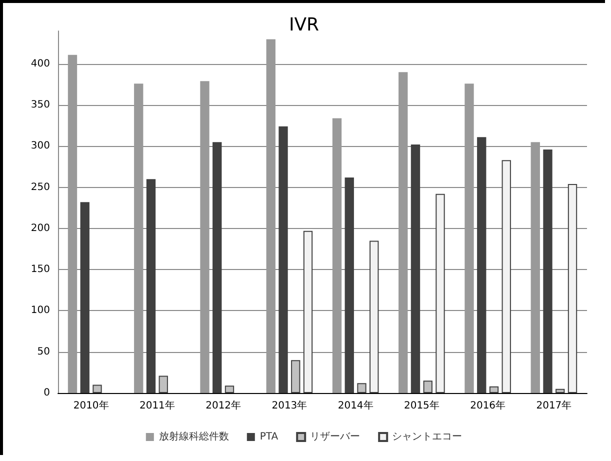 The image size is (611, 461). I want to click on x-tick-label: 2016年, so click(488, 406).